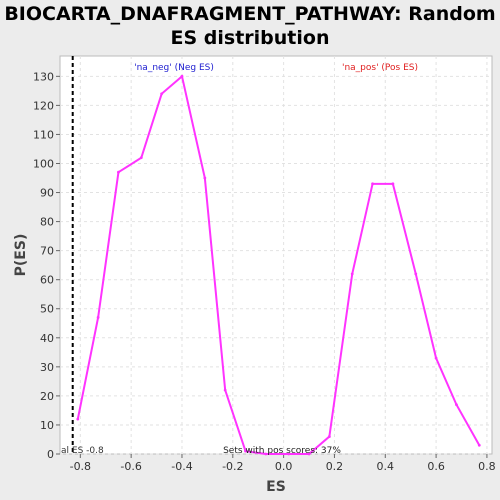 Image resolution: width=500 pixels, height=500 pixels. I want to click on y-tick-label: 90, so click(47, 193).